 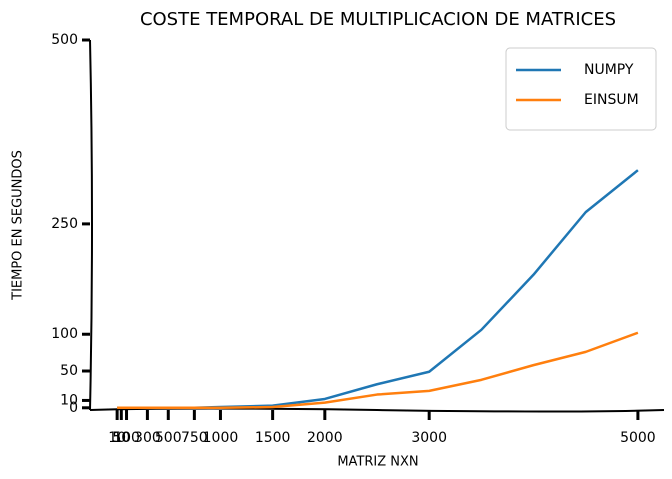 What do you see at coordinates (73, 408) in the screenshot?
I see `y-tick-label: 0` at bounding box center [73, 408].